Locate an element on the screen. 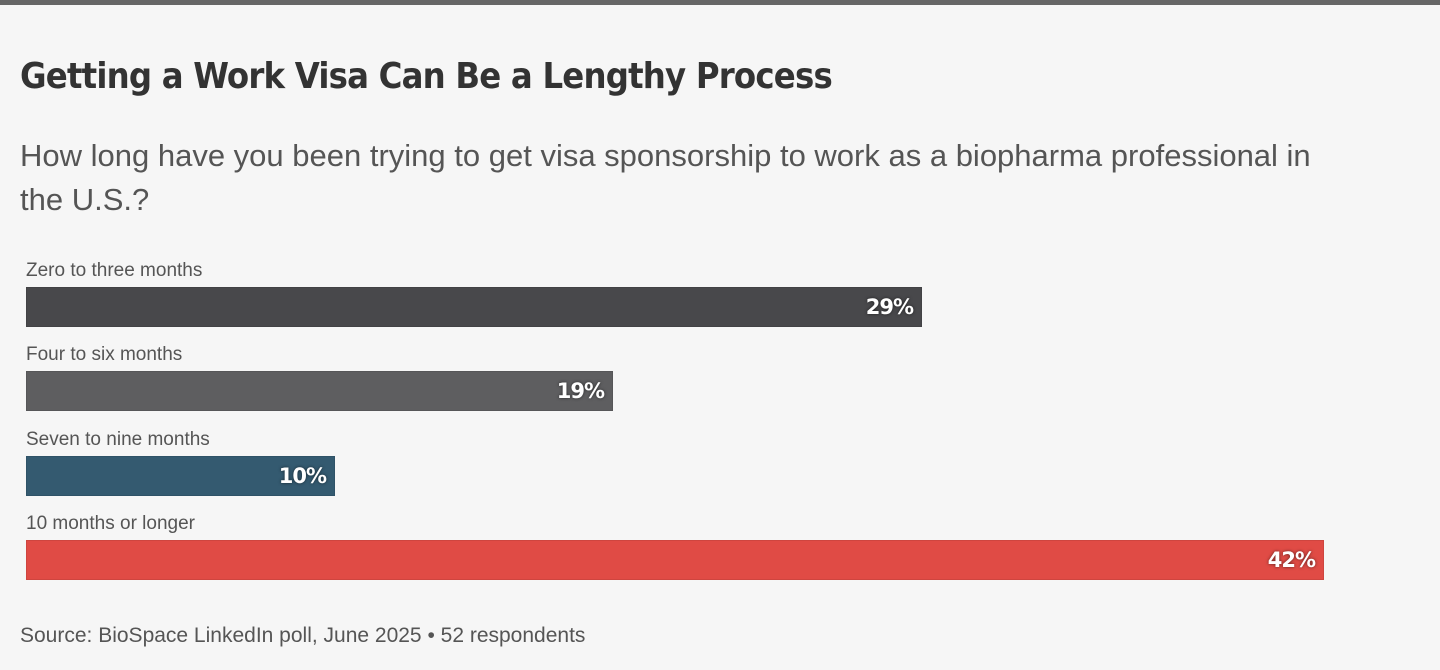  bar: 19% is located at coordinates (319, 391).